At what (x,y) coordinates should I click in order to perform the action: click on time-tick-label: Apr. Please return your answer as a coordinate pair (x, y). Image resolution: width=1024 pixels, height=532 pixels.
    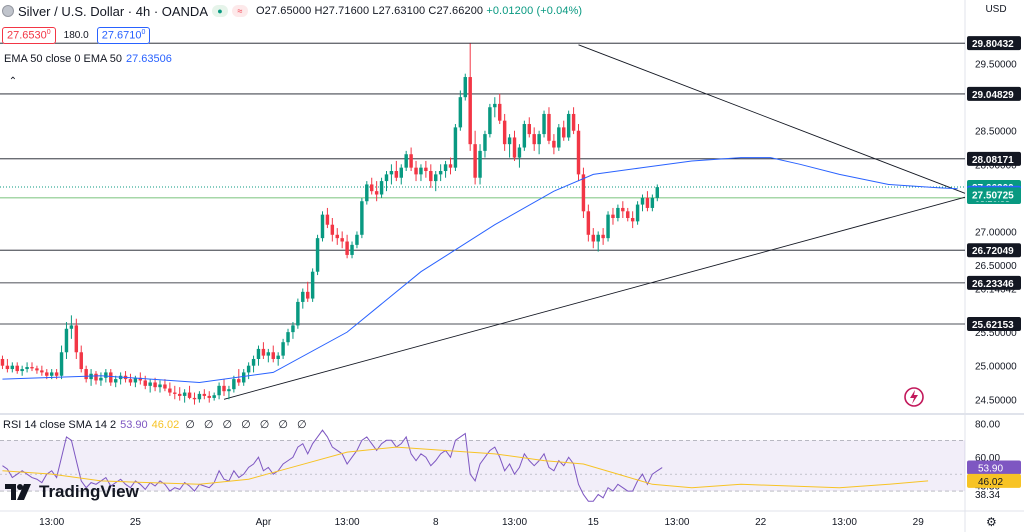
    Looking at the image, I should click on (264, 522).